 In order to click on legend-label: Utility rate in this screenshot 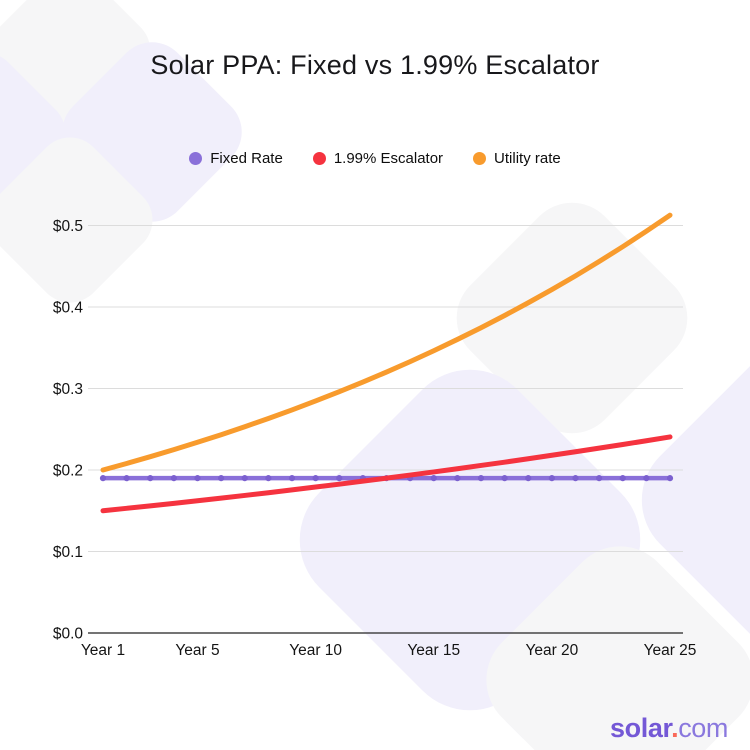, I will do `click(527, 158)`.